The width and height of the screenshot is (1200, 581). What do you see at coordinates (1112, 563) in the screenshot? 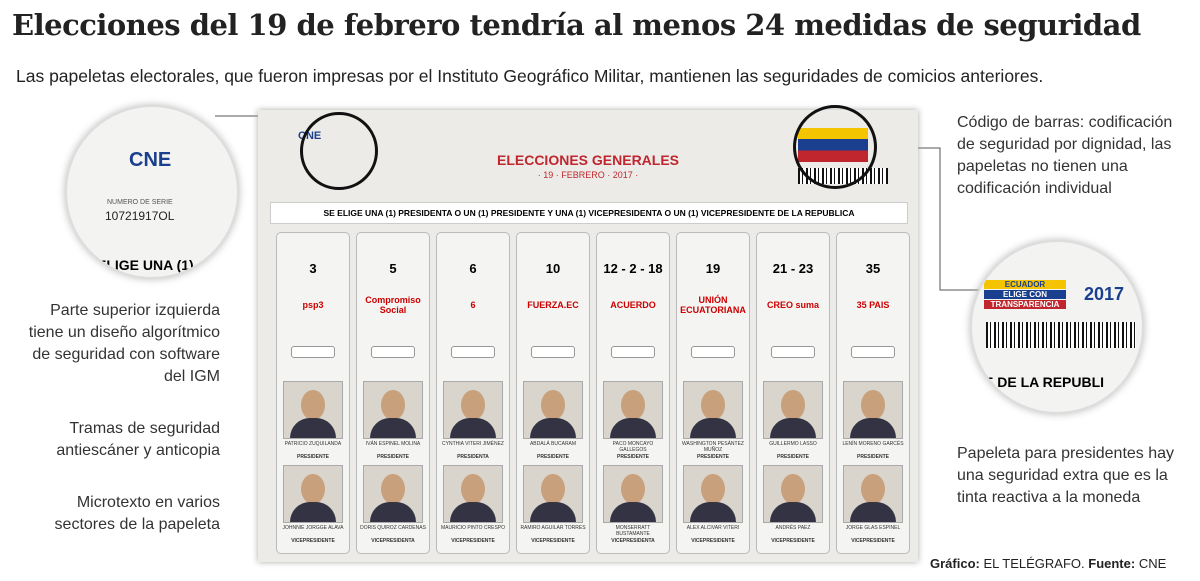
I see `credit-label: Fuente:` at bounding box center [1112, 563].